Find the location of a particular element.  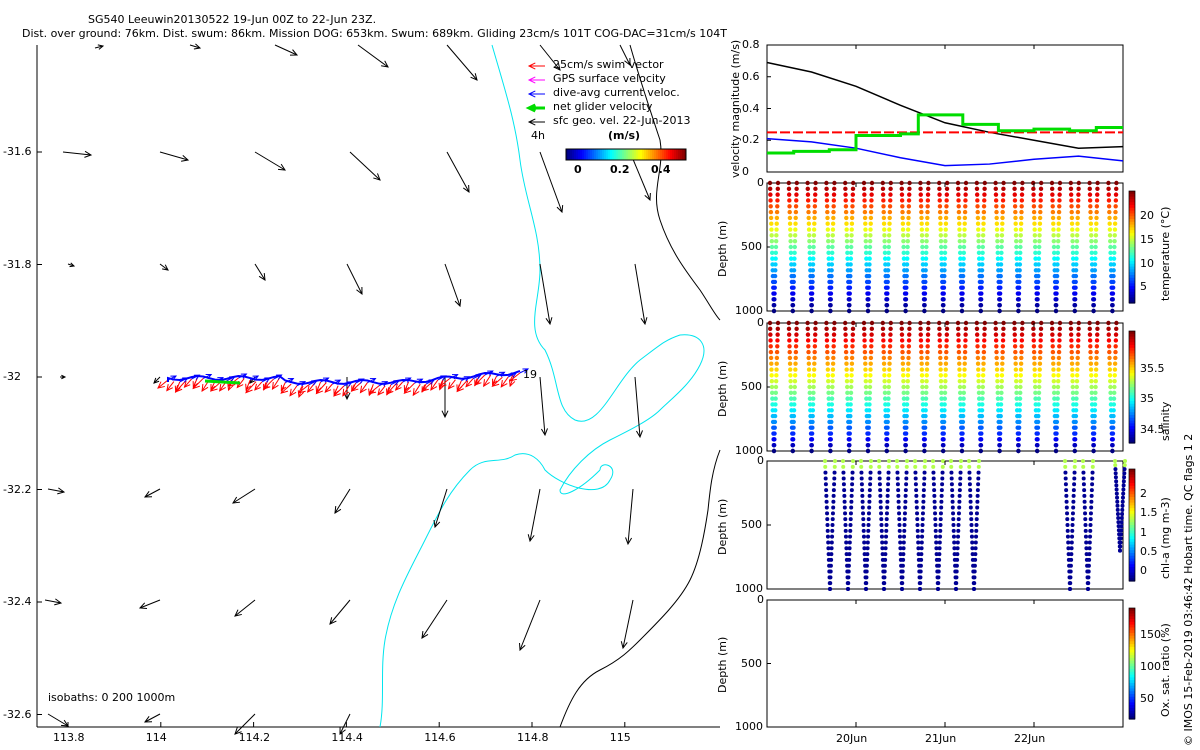

oxygen-ylabel: Depth (m) is located at coordinates (722, 664).